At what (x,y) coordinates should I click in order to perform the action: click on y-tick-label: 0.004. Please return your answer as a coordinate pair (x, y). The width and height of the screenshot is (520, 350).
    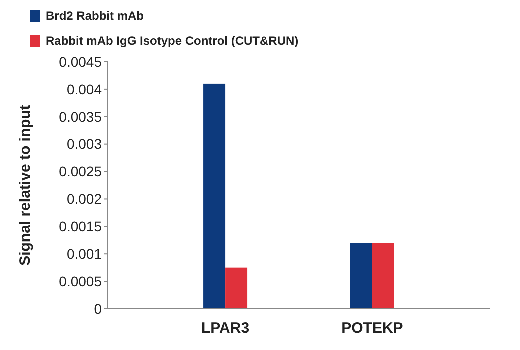
    Looking at the image, I should click on (84, 89).